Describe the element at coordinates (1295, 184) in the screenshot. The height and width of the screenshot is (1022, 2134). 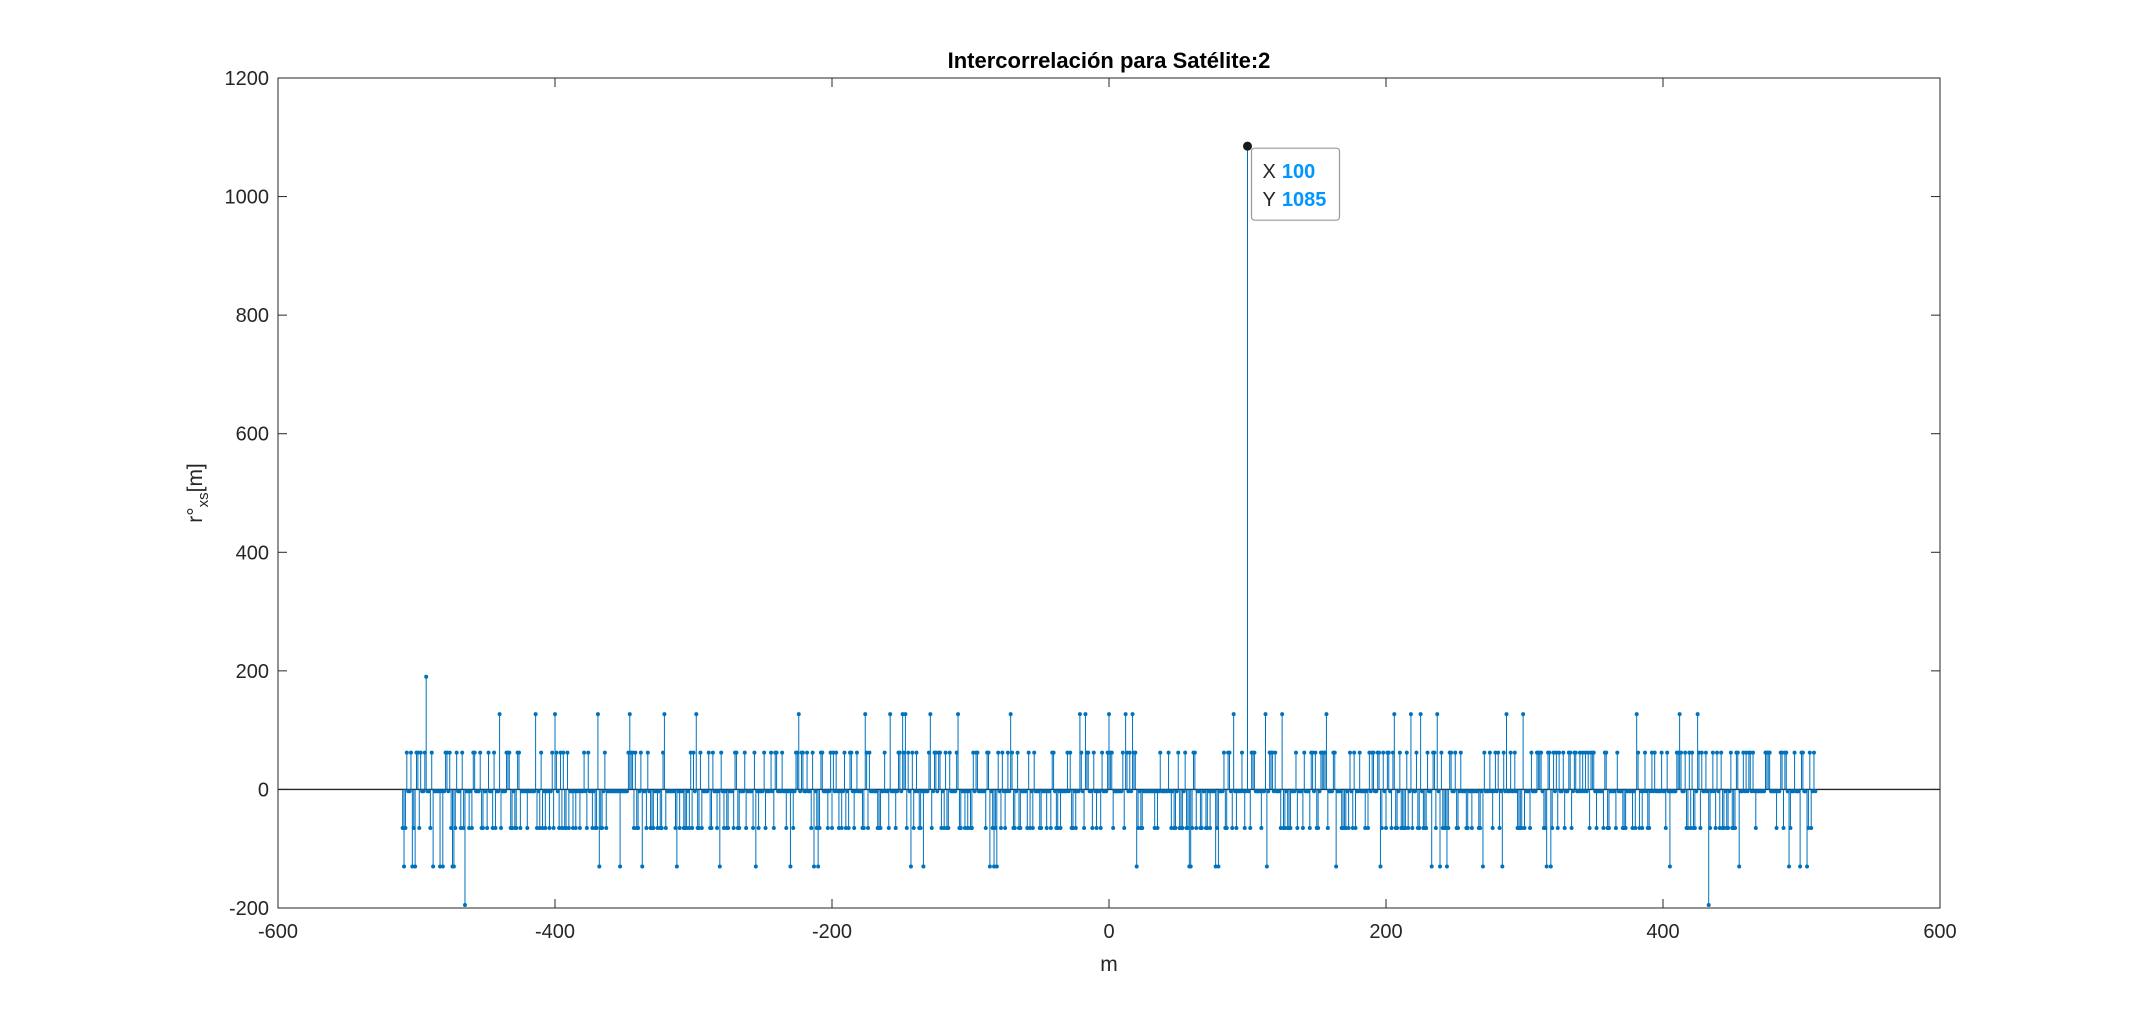
I see `datatip-box` at that location.